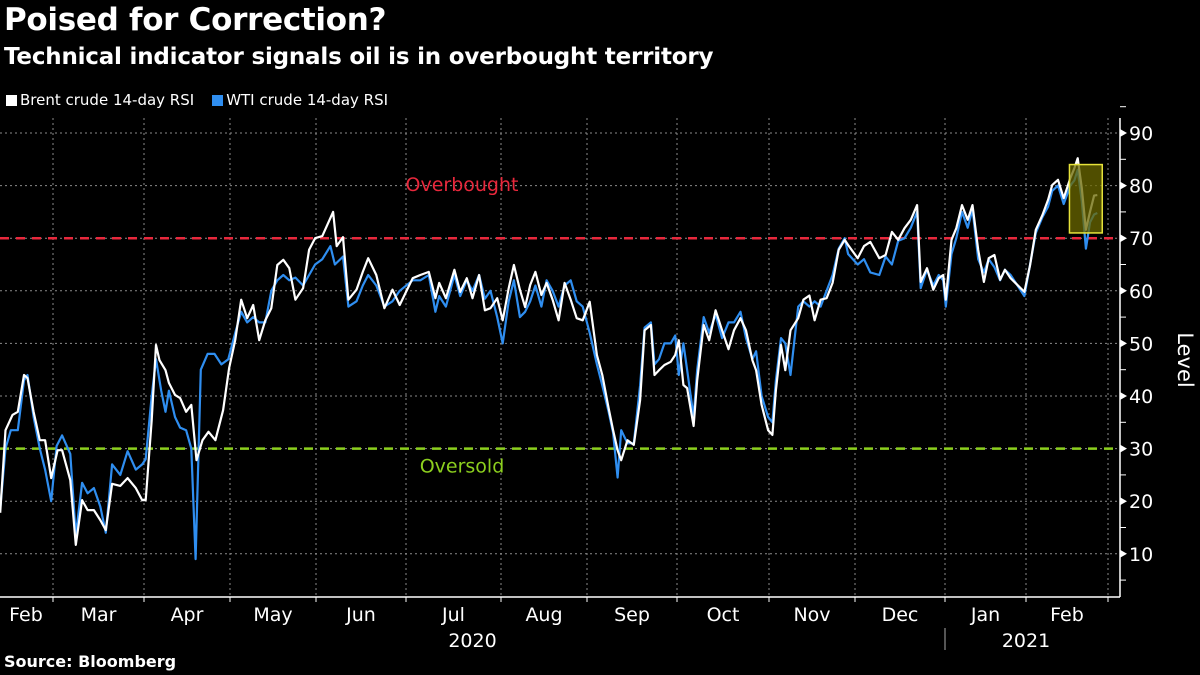  Describe the element at coordinates (307, 100) in the screenshot. I see `legend-label-wti: WTI crude 14-day RSI` at that location.